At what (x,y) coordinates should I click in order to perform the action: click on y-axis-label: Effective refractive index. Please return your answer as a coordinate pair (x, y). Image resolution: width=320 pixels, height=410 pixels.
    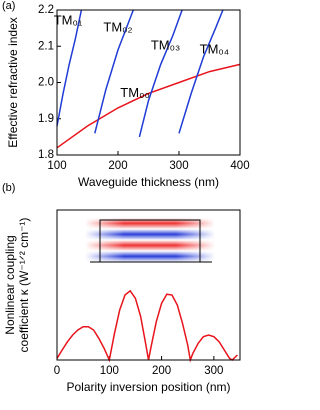
    Looking at the image, I should click on (13, 82).